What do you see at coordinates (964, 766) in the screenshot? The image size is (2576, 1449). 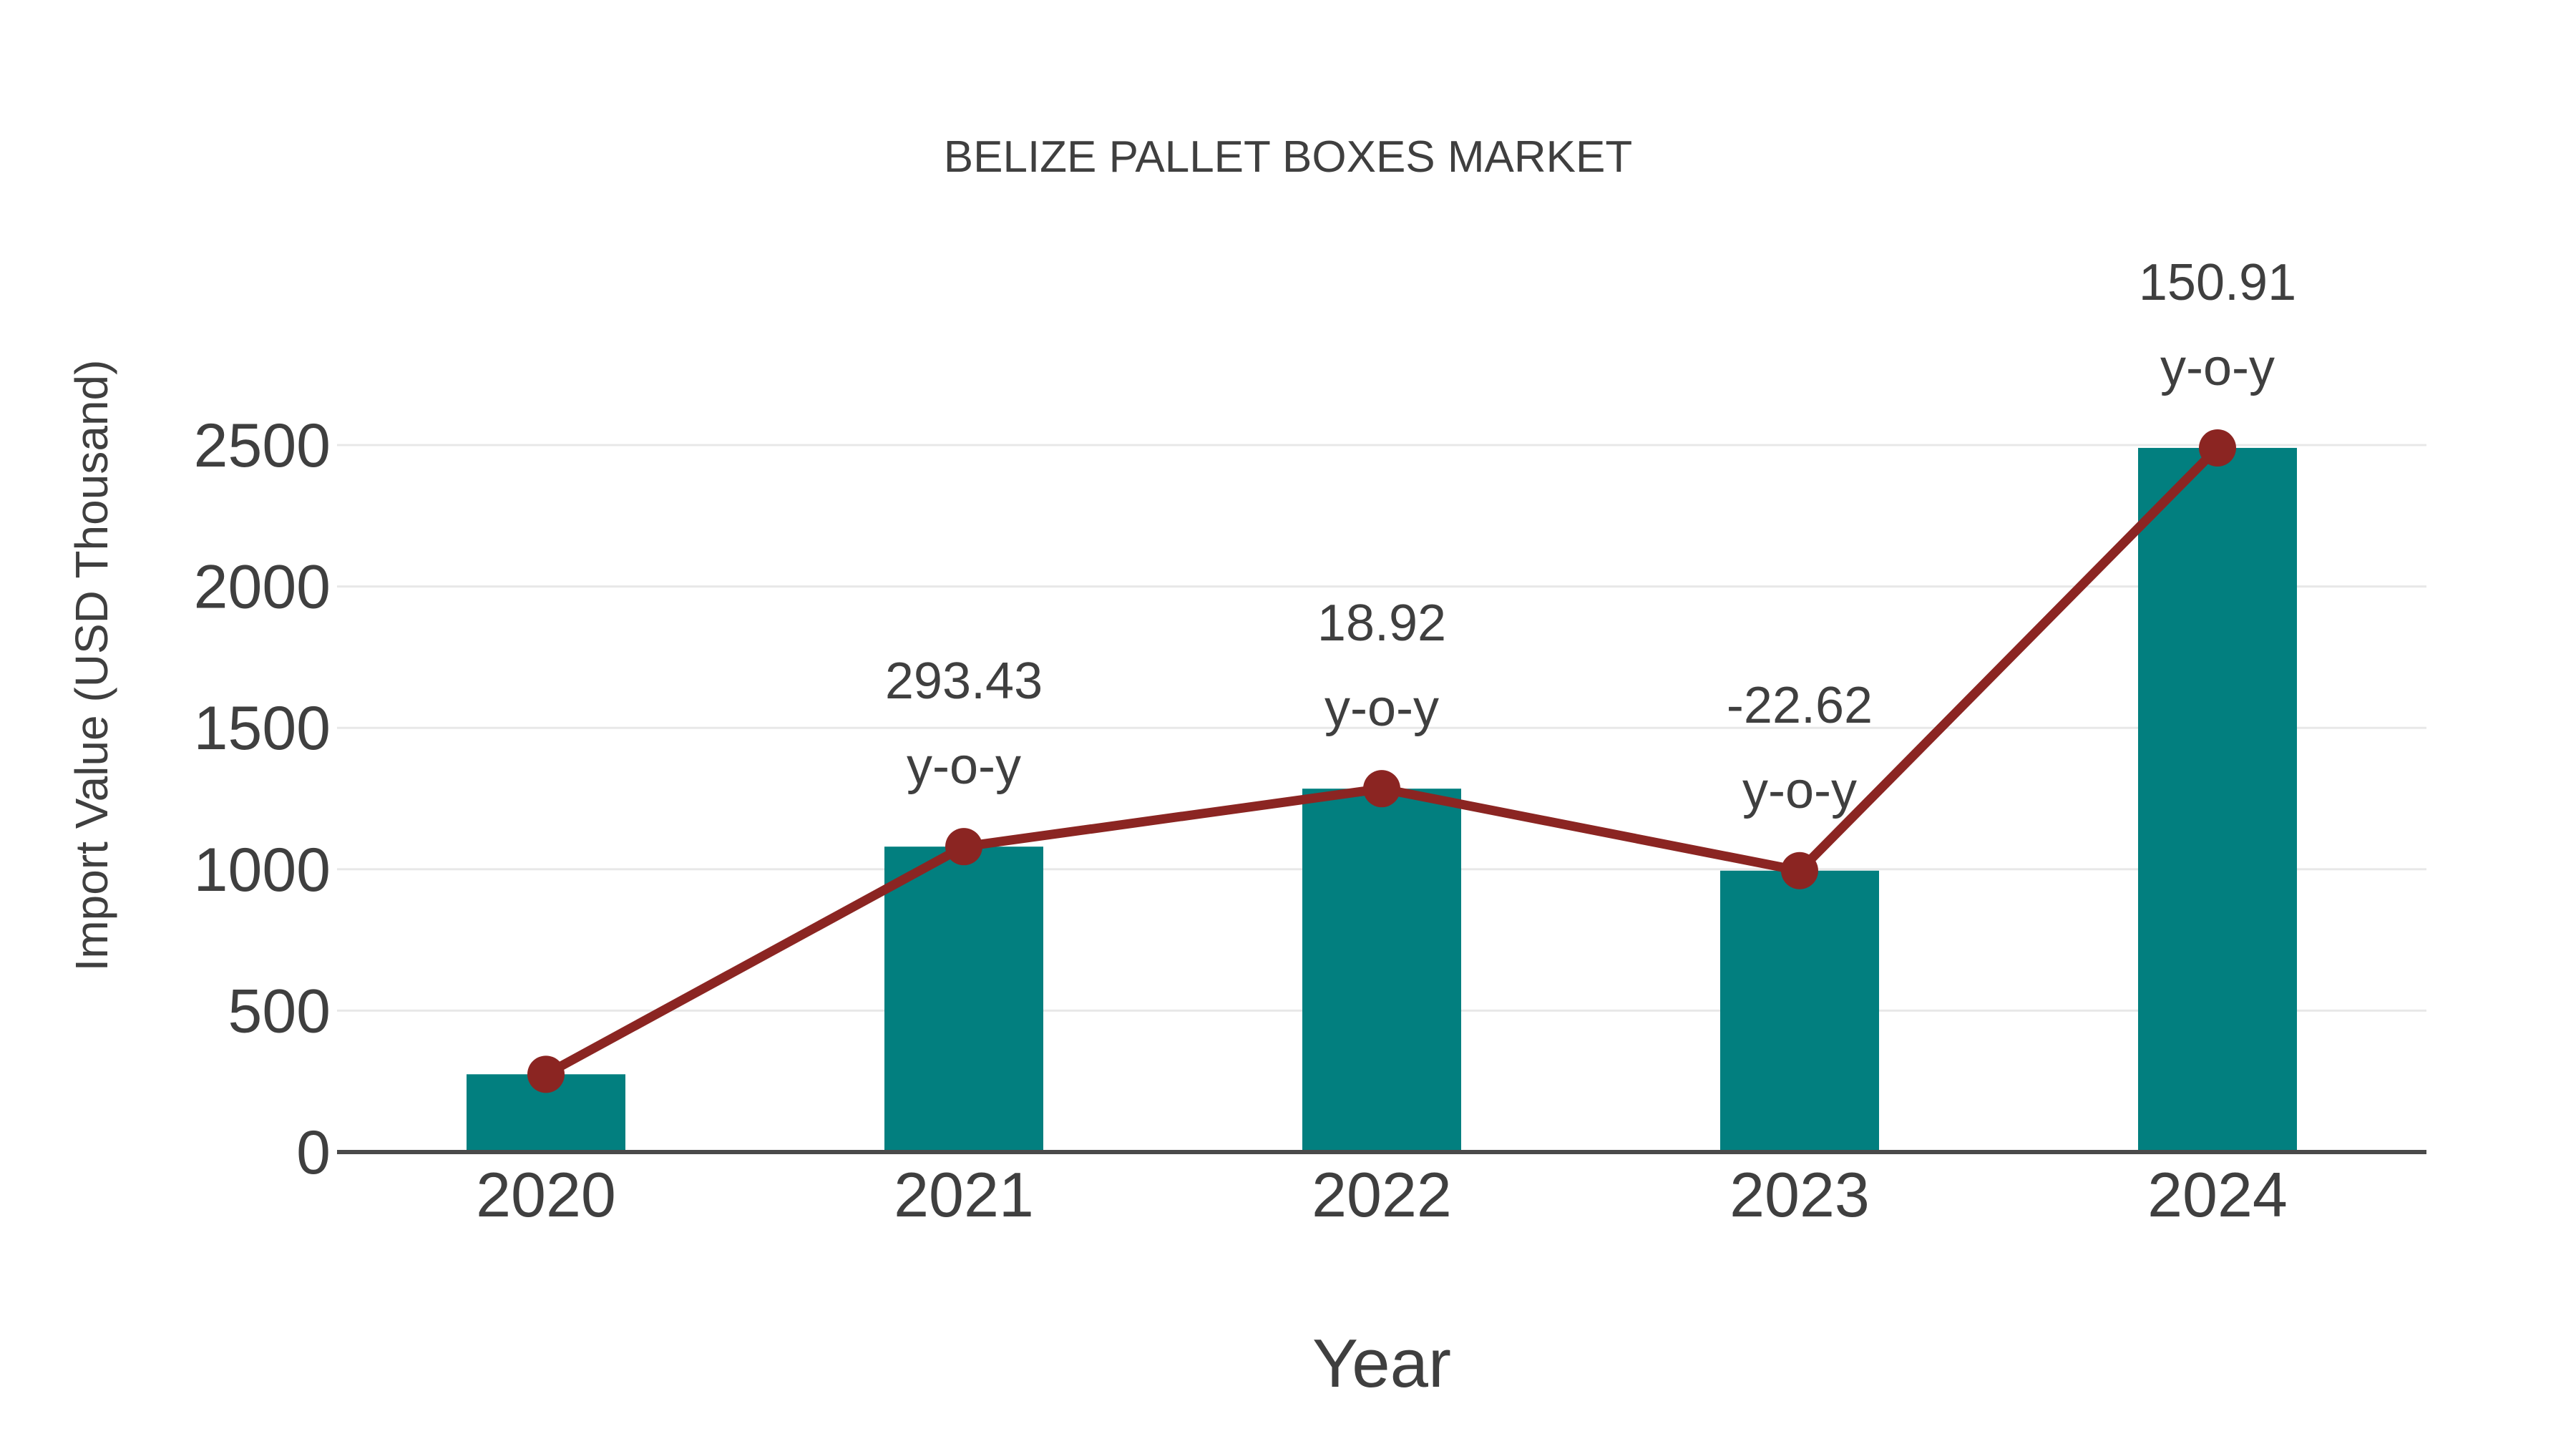 I see `annotation-label-2021: y-o-y` at bounding box center [964, 766].